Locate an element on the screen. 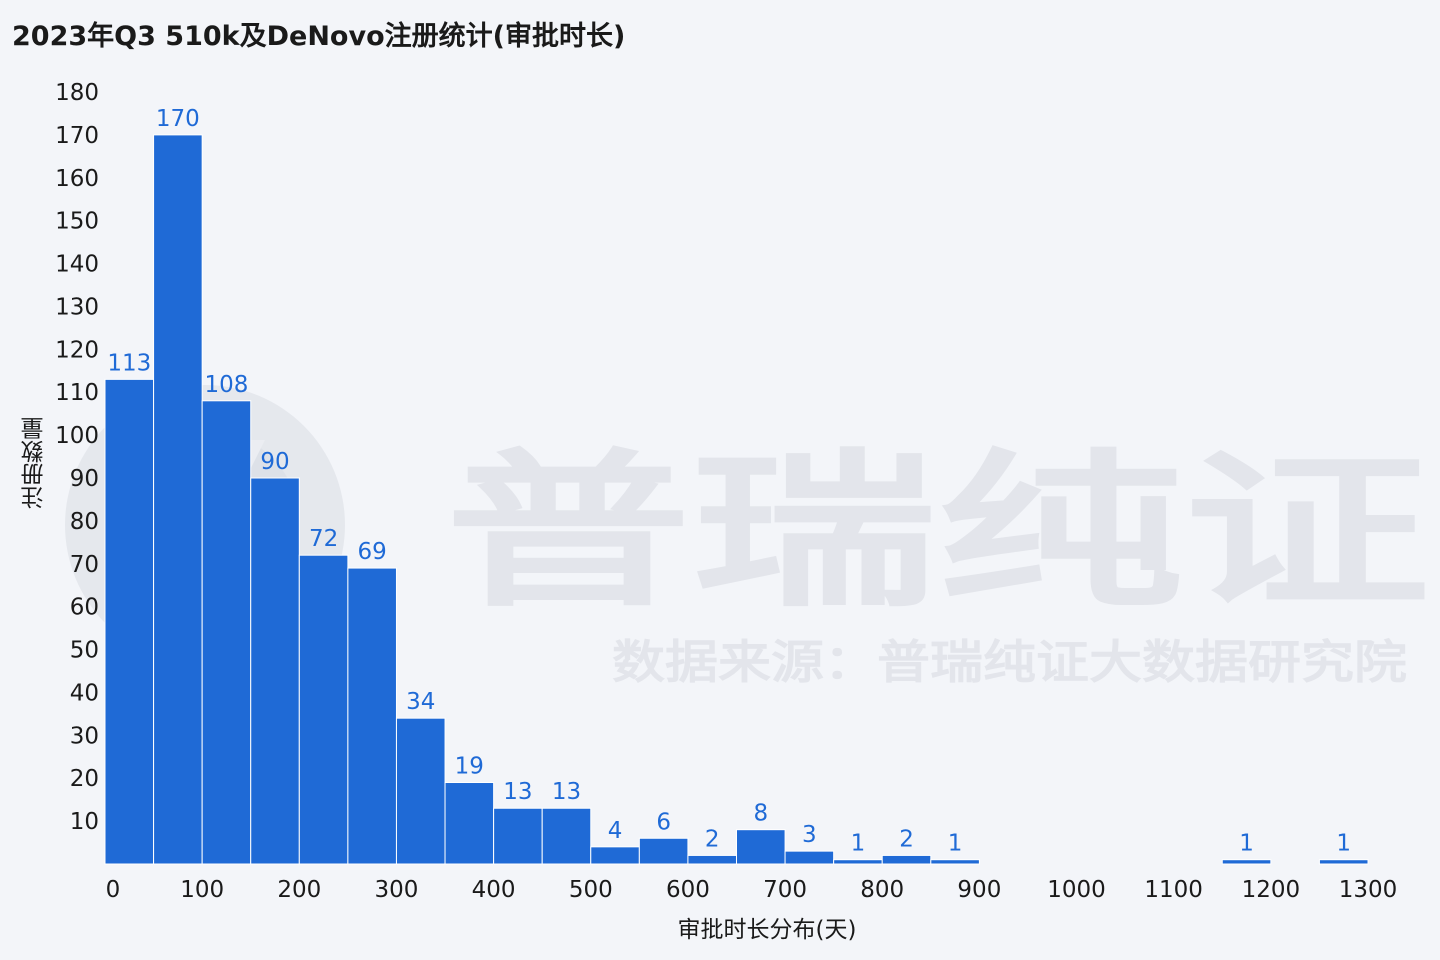 This screenshot has width=1440, height=960. x-tick-label: 200 is located at coordinates (299, 890).